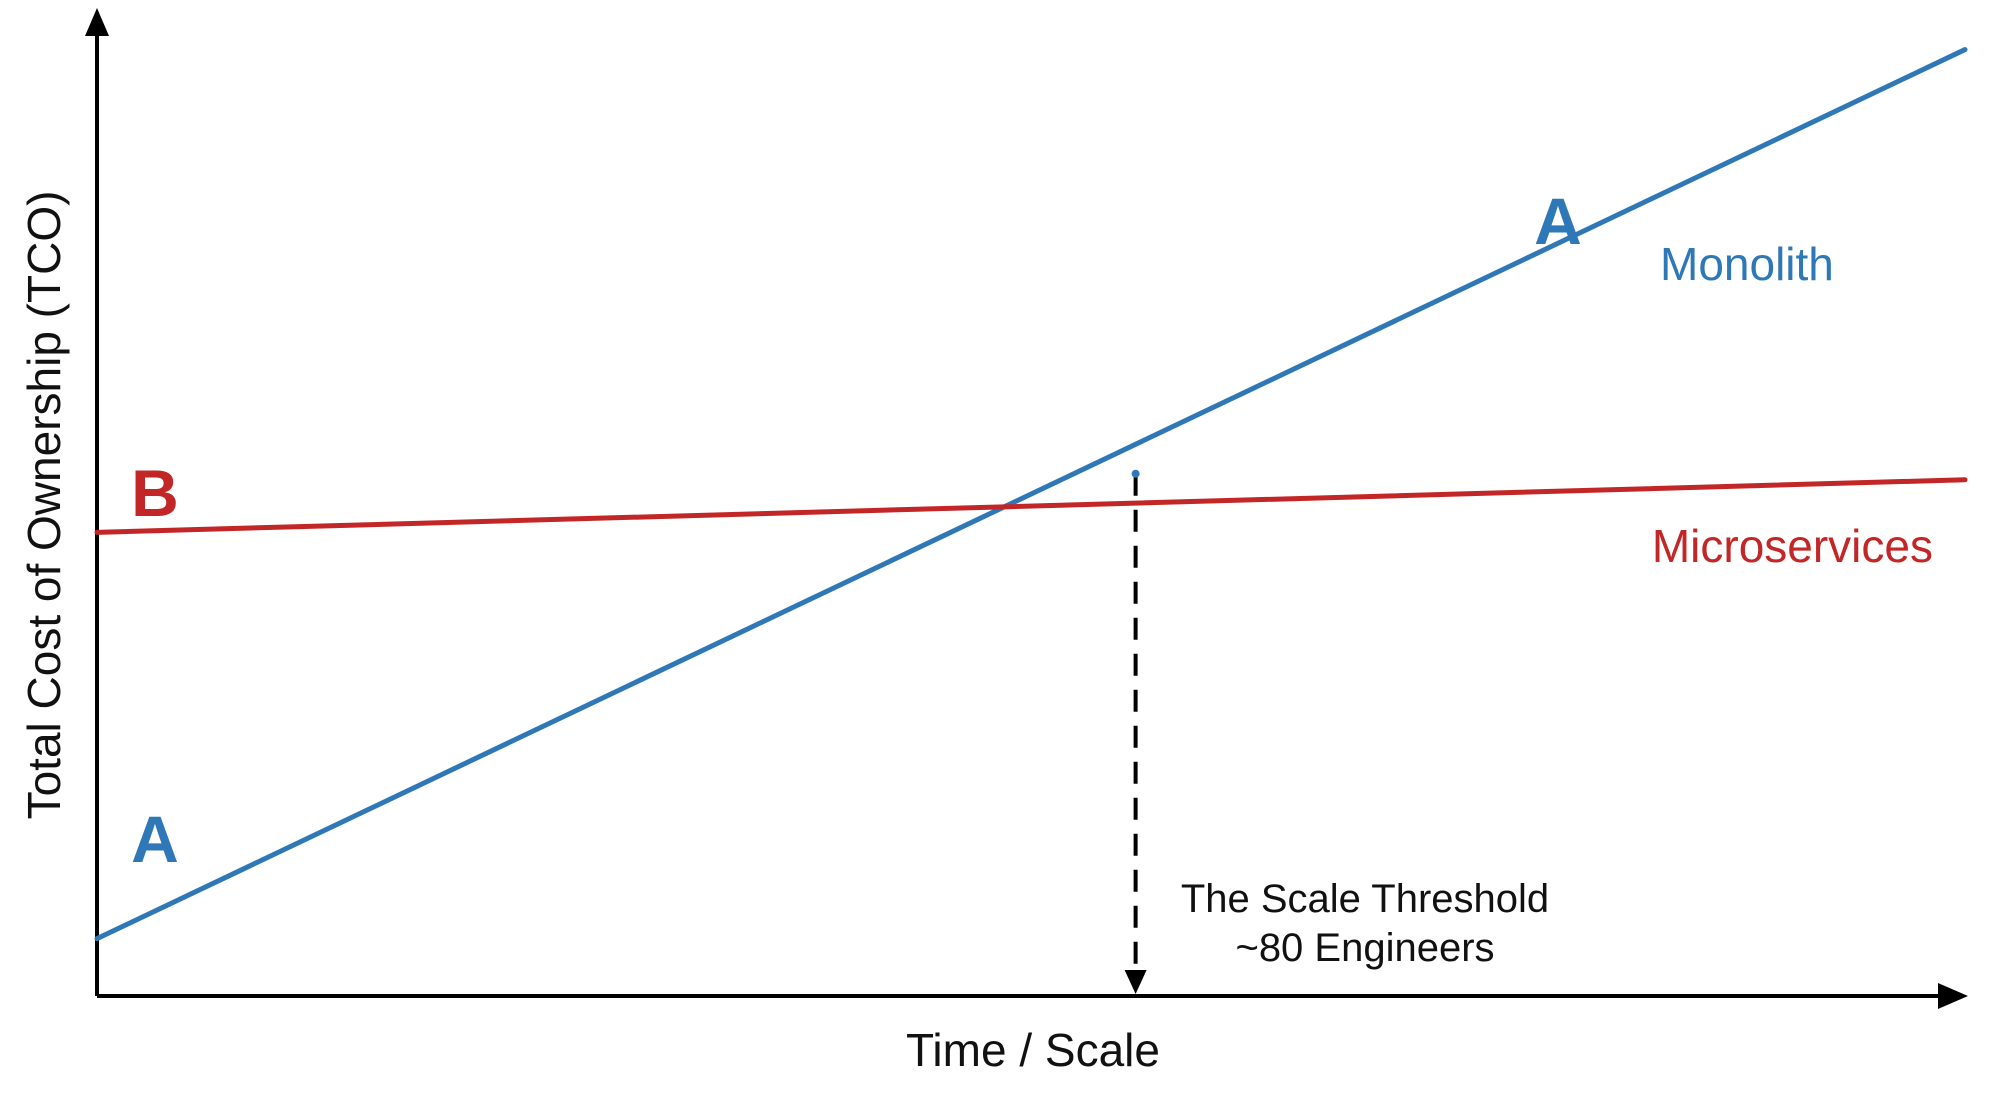  I want to click on intersection-point, so click(1135, 473).